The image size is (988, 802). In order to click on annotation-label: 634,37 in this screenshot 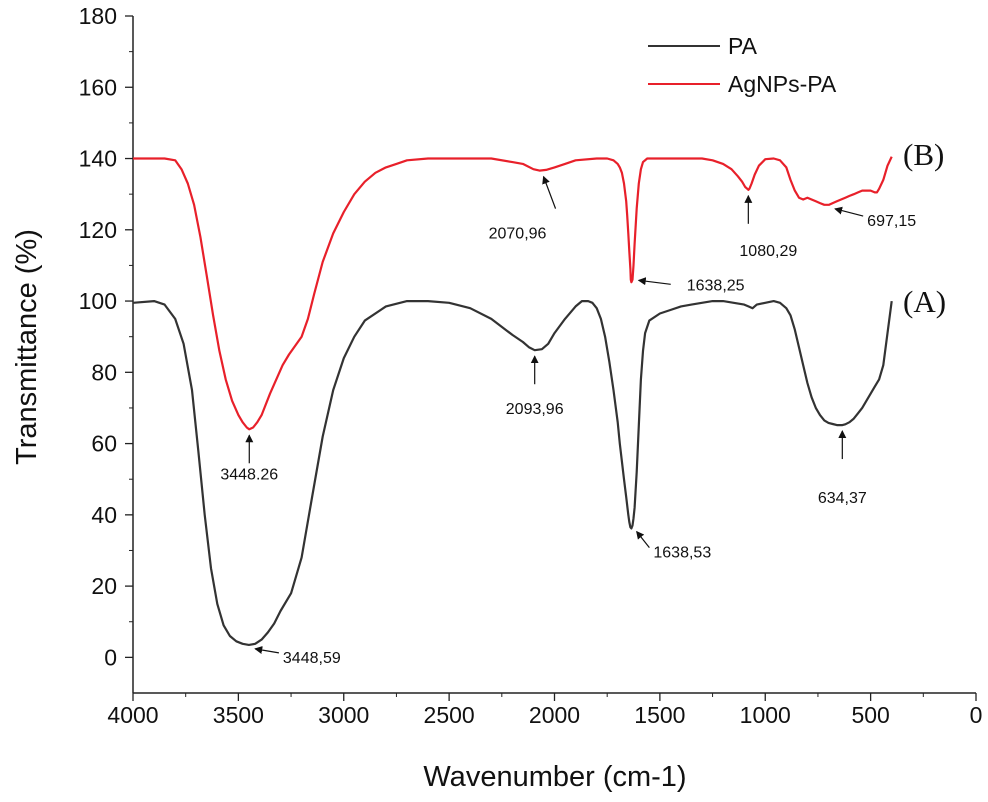, I will do `click(842, 498)`.